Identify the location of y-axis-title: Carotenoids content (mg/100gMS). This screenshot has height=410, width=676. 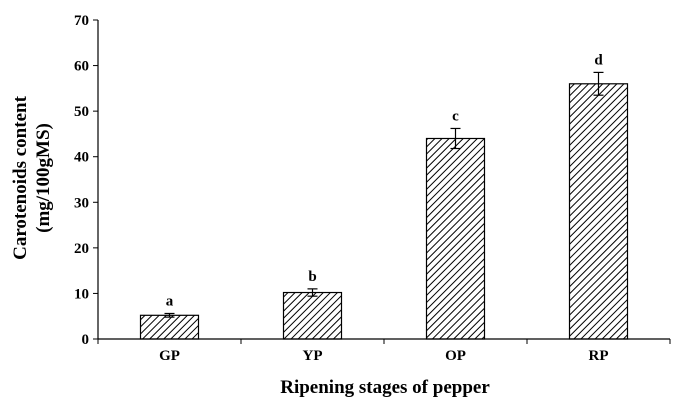
(32, 177).